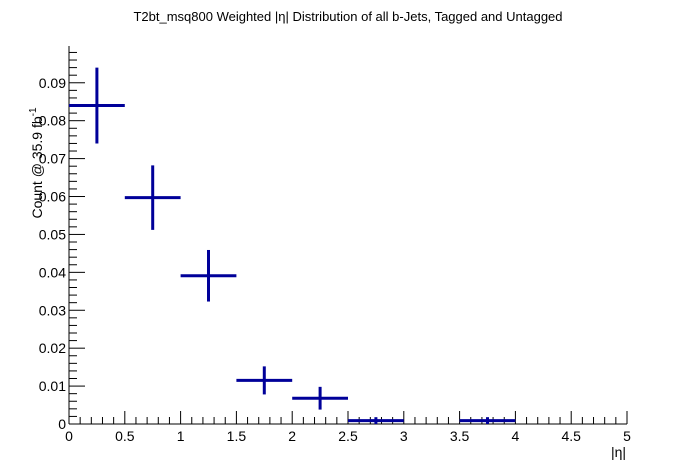 The width and height of the screenshot is (696, 472). I want to click on x-axis-label: |η|, so click(618, 452).